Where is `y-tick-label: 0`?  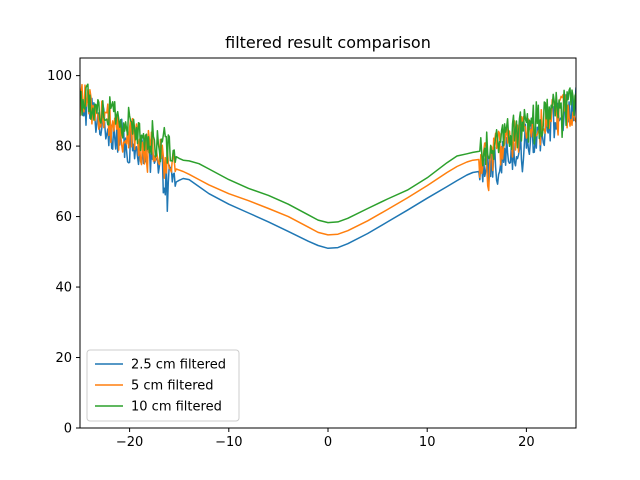 y-tick-label: 0 is located at coordinates (68, 429).